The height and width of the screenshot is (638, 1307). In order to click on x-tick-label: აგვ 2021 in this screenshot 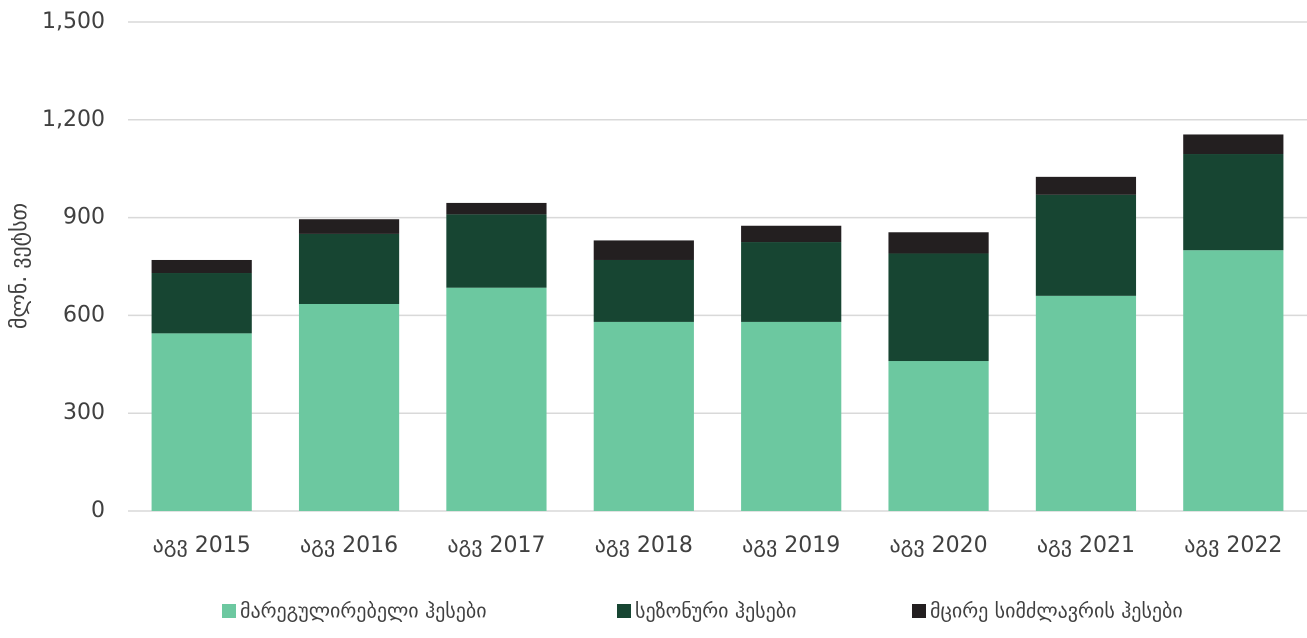, I will do `click(1086, 545)`.